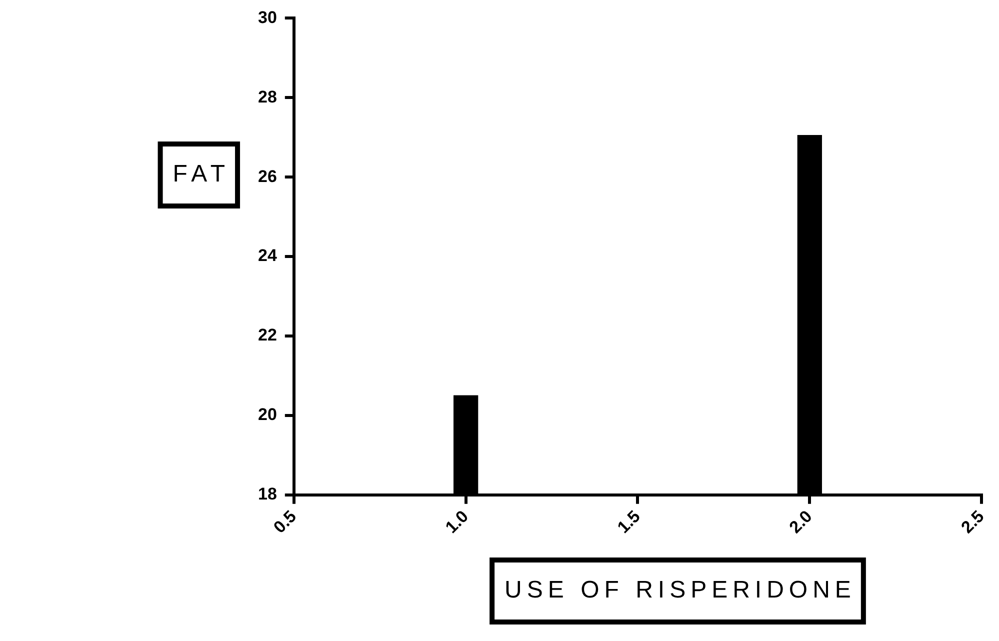  Describe the element at coordinates (285, 521) in the screenshot. I see `x-tick-label: 0.5` at that location.